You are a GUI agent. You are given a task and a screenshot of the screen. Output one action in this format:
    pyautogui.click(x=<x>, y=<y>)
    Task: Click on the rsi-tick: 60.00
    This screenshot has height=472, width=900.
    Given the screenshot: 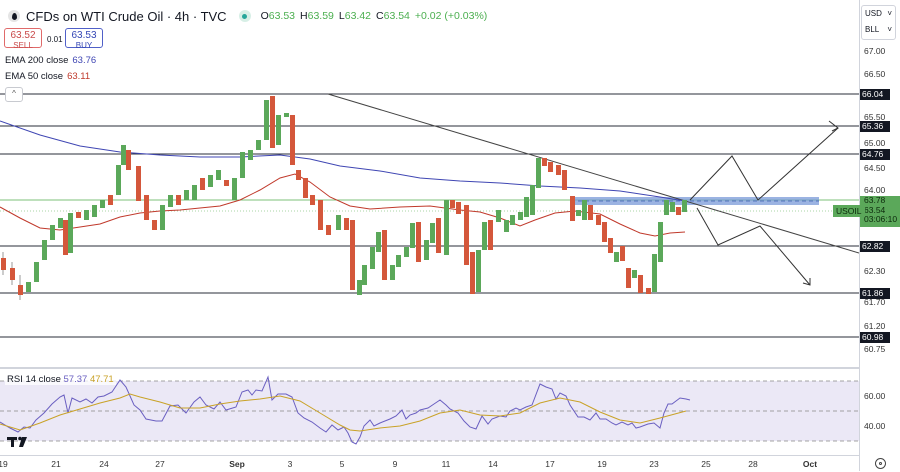 What is the action you would take?
    pyautogui.click(x=875, y=396)
    